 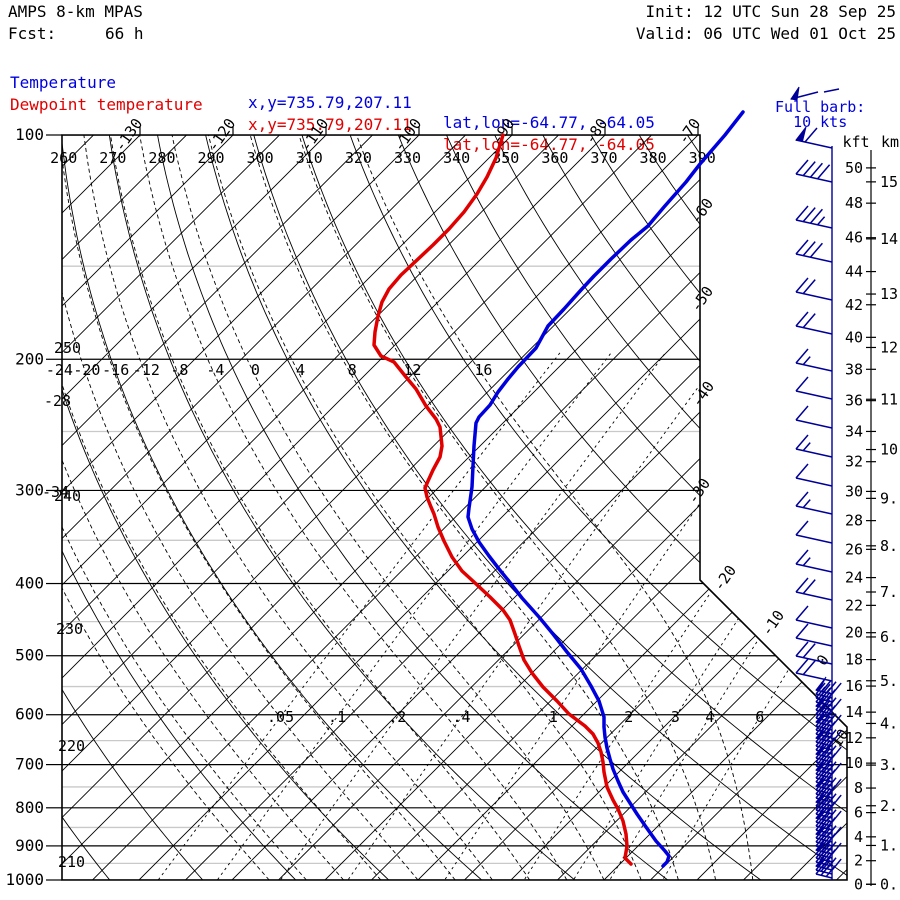 What do you see at coordinates (255, 370) in the screenshot?
I see `moist-adiabat-label: 0` at bounding box center [255, 370].